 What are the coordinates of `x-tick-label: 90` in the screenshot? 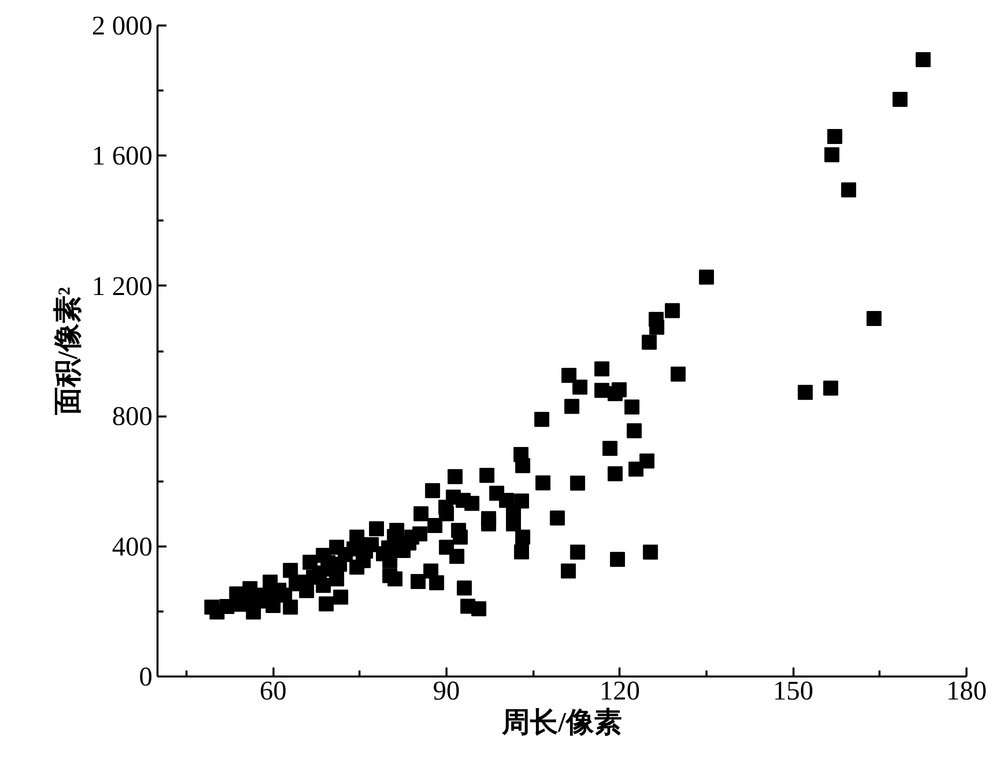 It's located at (446, 691).